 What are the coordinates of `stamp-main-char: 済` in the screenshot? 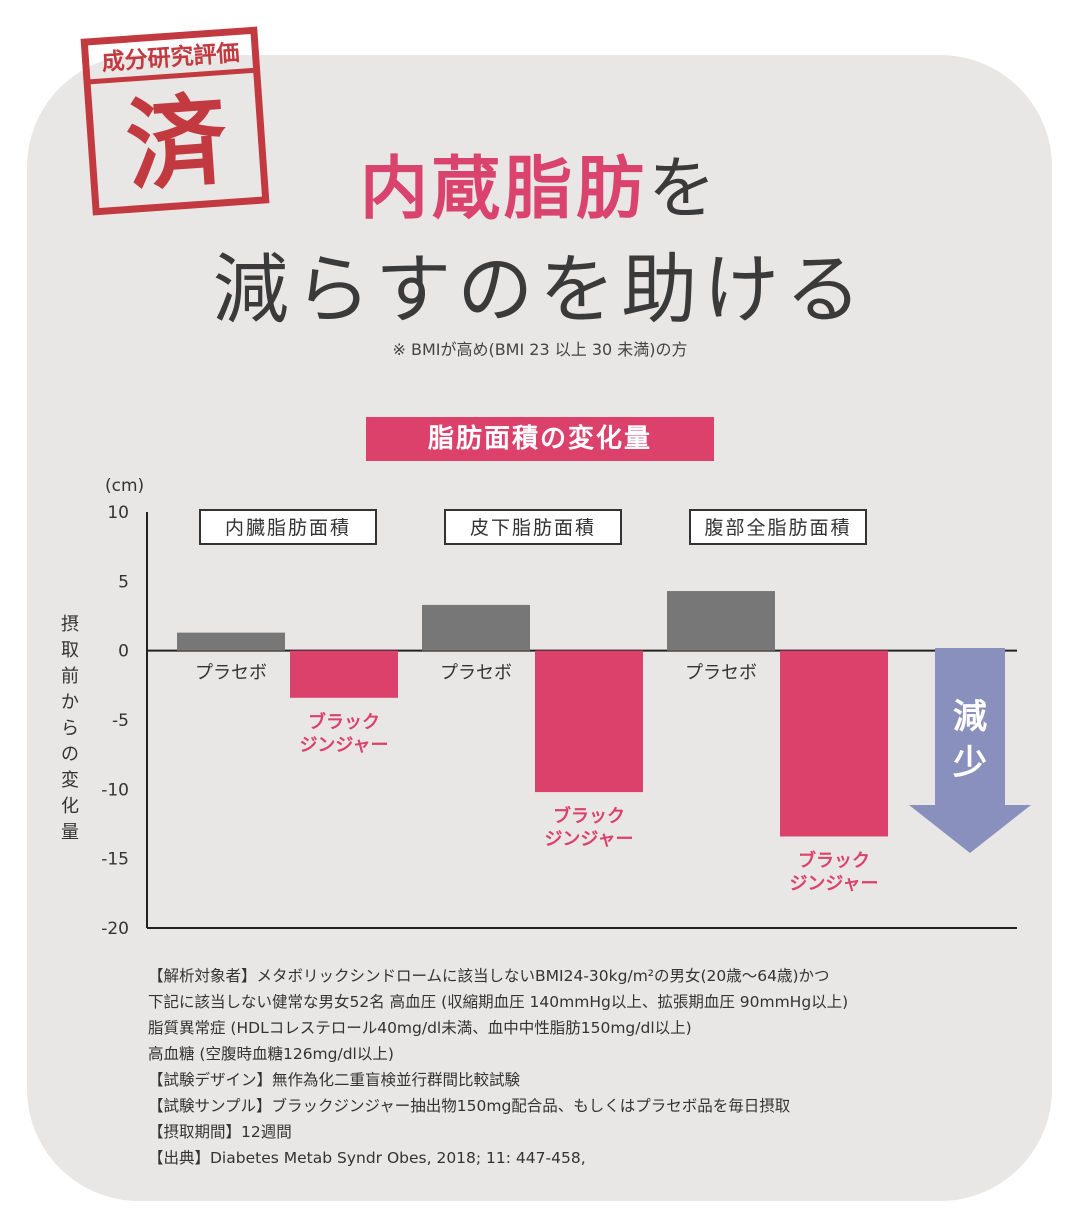 It's located at (177, 143).